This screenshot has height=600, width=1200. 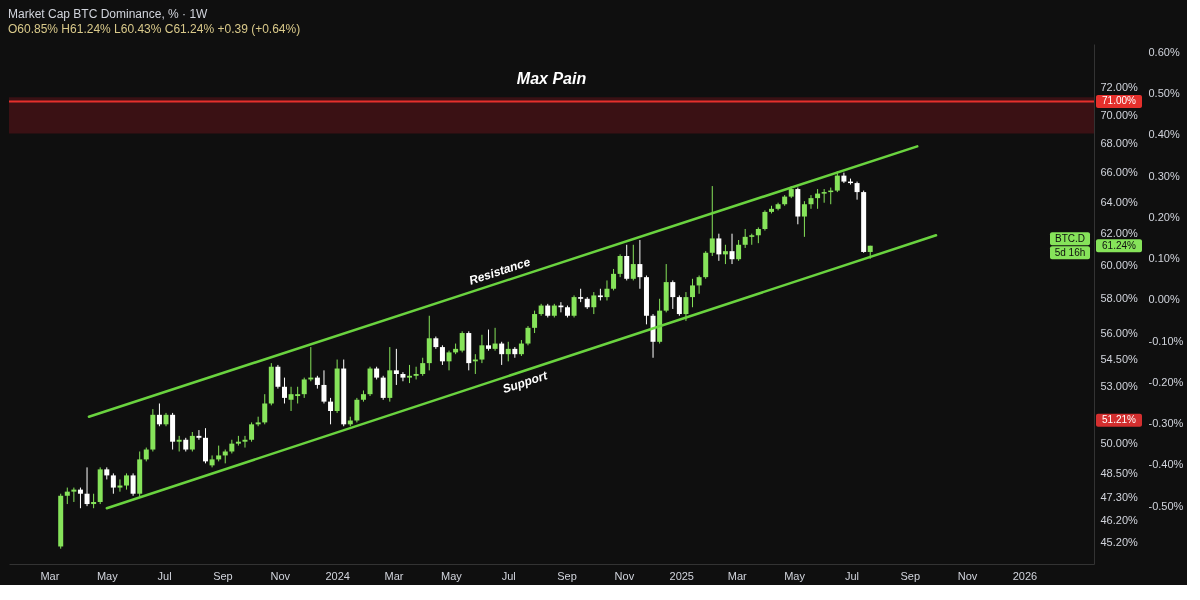 I want to click on y-tick-label: 68.00%, so click(x=1119, y=143).